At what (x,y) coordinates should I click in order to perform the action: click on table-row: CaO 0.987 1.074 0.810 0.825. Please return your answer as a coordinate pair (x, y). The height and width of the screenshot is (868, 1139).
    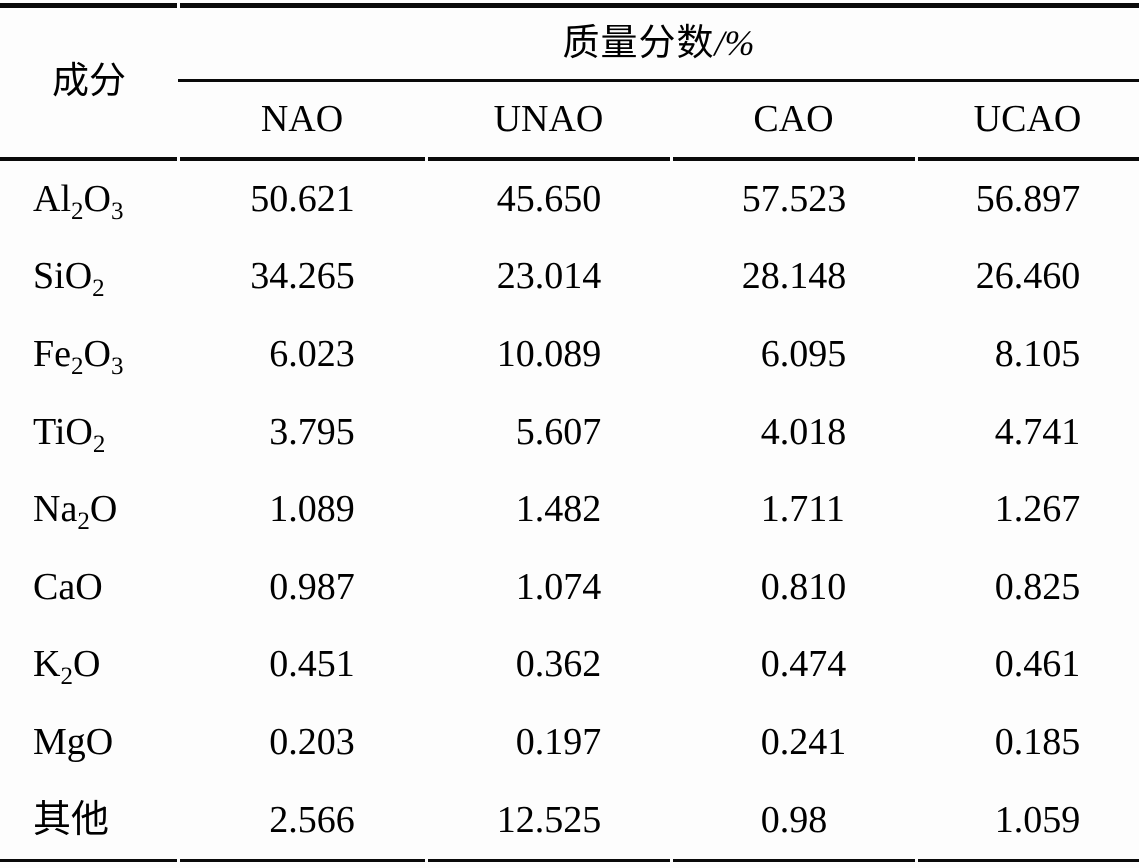
    Looking at the image, I should click on (569, 588).